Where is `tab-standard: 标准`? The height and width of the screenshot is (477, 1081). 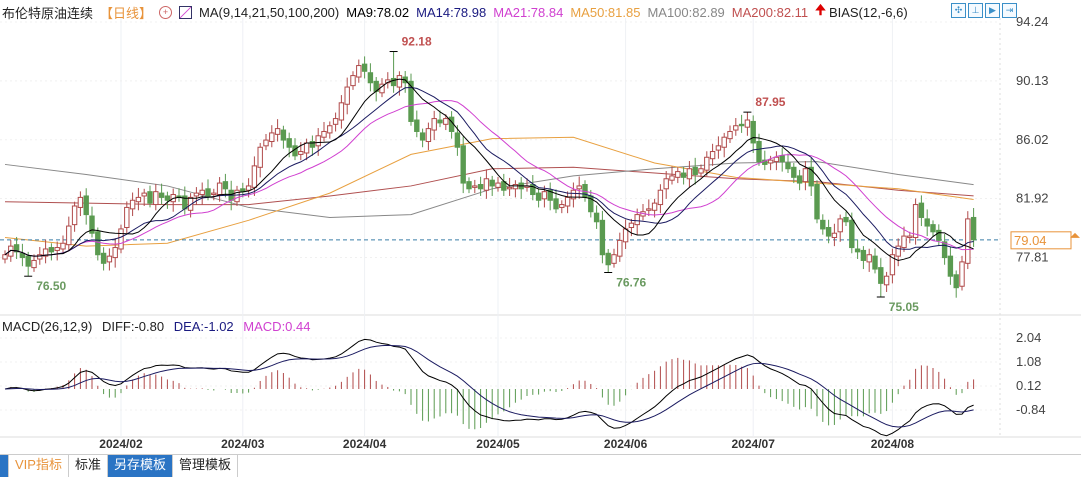
tab-standard: 标准 is located at coordinates (88, 466).